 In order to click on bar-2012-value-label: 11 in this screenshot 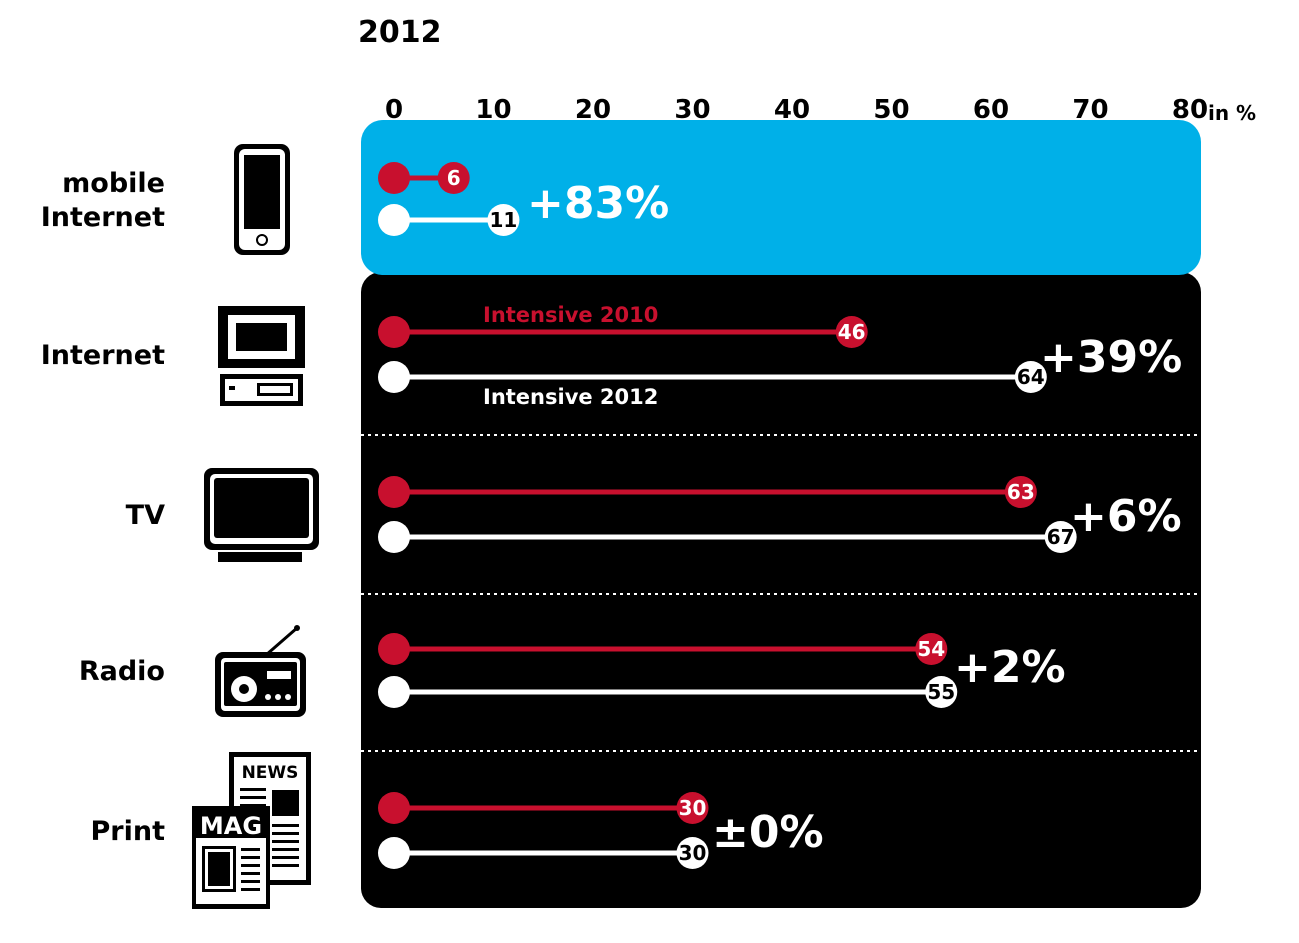, I will do `click(504, 220)`.